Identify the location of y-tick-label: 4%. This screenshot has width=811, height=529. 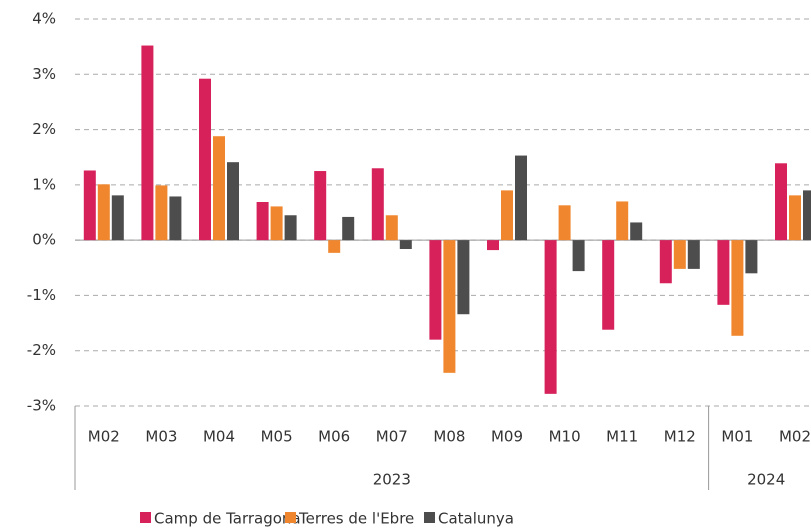
(44, 19).